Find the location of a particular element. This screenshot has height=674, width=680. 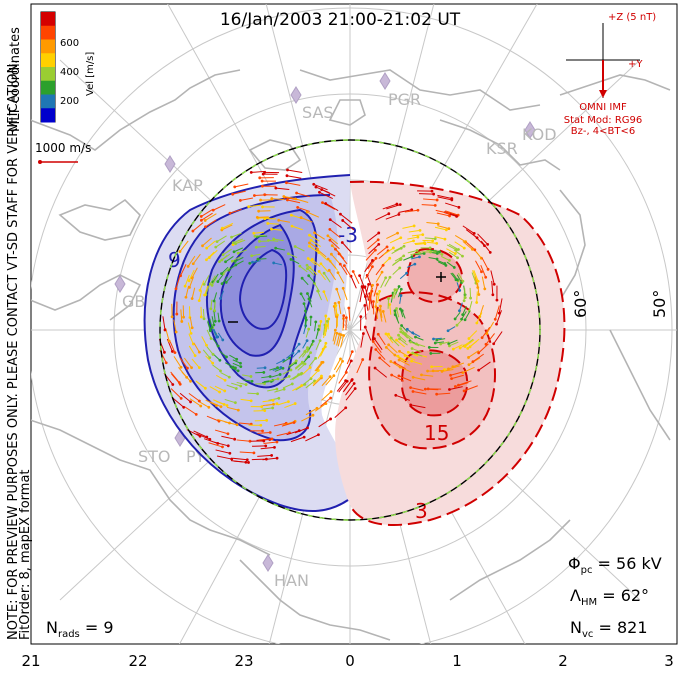

colorbar-band is located at coordinates (48, 32).